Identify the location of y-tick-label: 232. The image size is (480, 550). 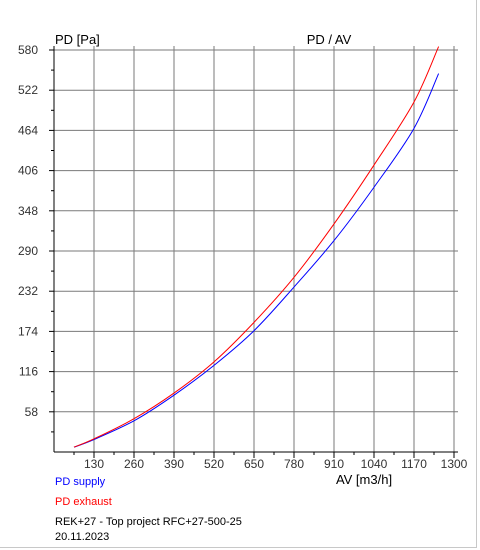
(28, 291).